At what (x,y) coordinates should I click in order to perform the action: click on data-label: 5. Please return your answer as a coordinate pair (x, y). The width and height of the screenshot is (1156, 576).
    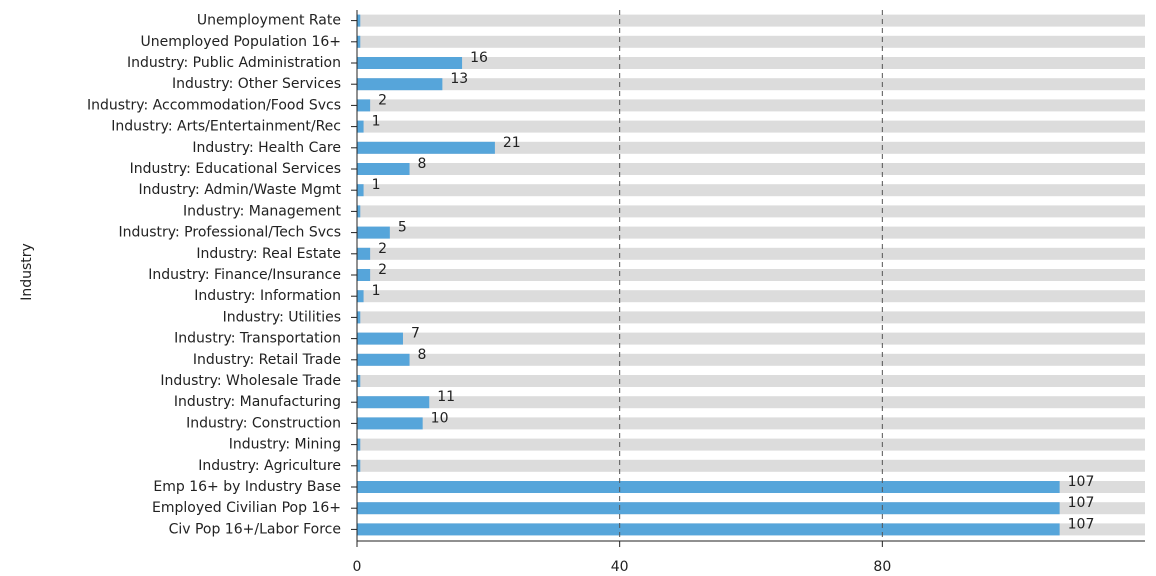
    Looking at the image, I should click on (402, 228).